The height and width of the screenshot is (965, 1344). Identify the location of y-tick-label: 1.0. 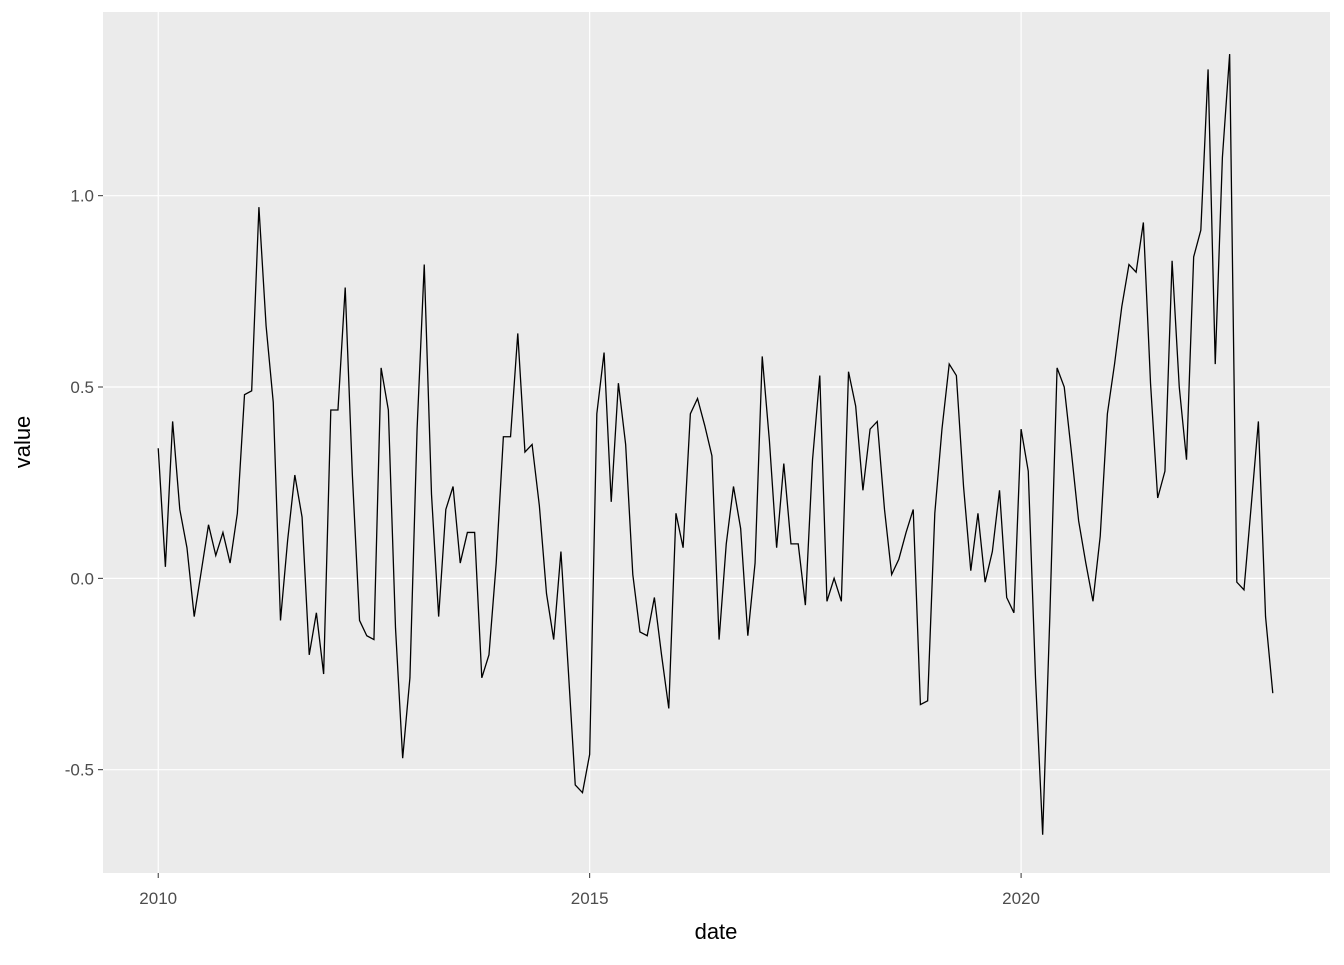
(82, 196).